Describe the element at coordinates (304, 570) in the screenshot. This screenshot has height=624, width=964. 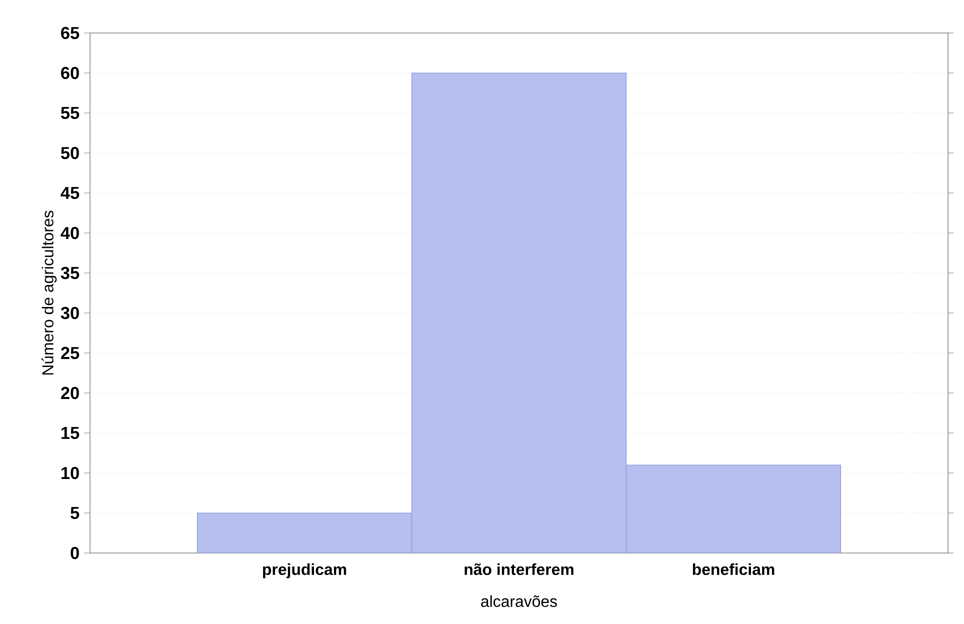
I see `x-tick-label: prejudicam` at that location.